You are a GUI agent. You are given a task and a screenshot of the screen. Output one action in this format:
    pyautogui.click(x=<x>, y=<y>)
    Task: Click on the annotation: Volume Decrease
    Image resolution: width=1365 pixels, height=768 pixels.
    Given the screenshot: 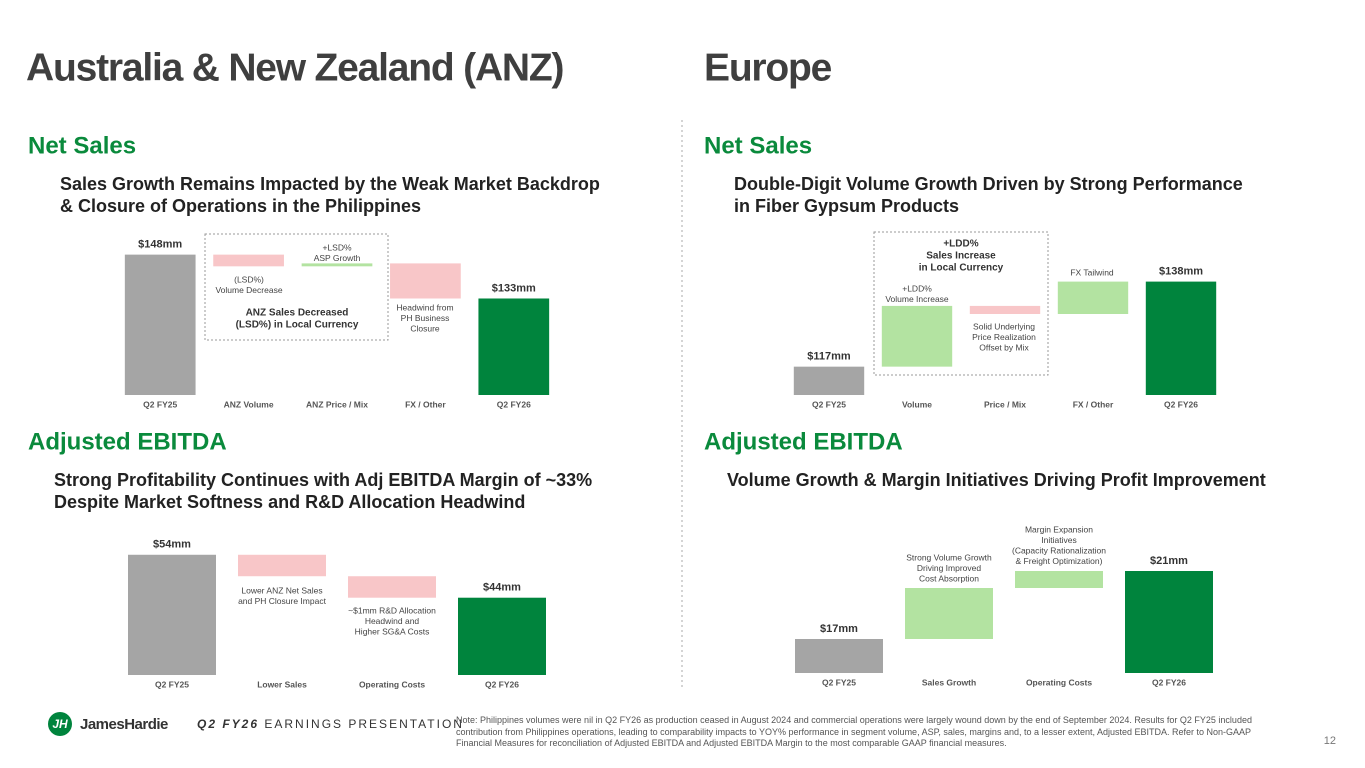 What is the action you would take?
    pyautogui.click(x=248, y=290)
    